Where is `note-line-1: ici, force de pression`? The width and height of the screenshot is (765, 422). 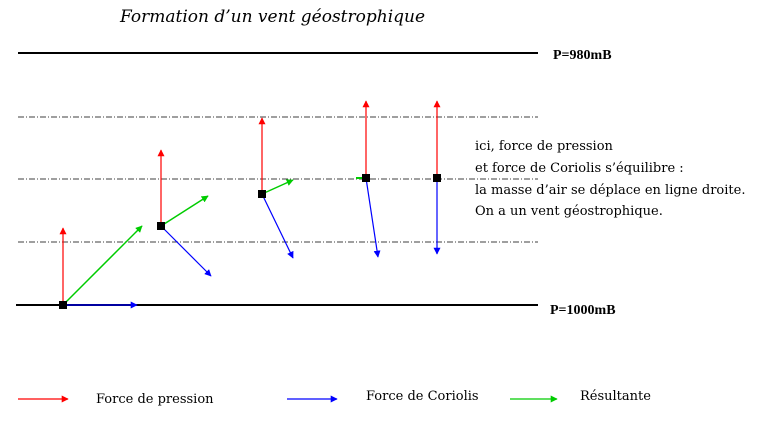
note-line-1: ici, force de pression is located at coordinates (544, 146).